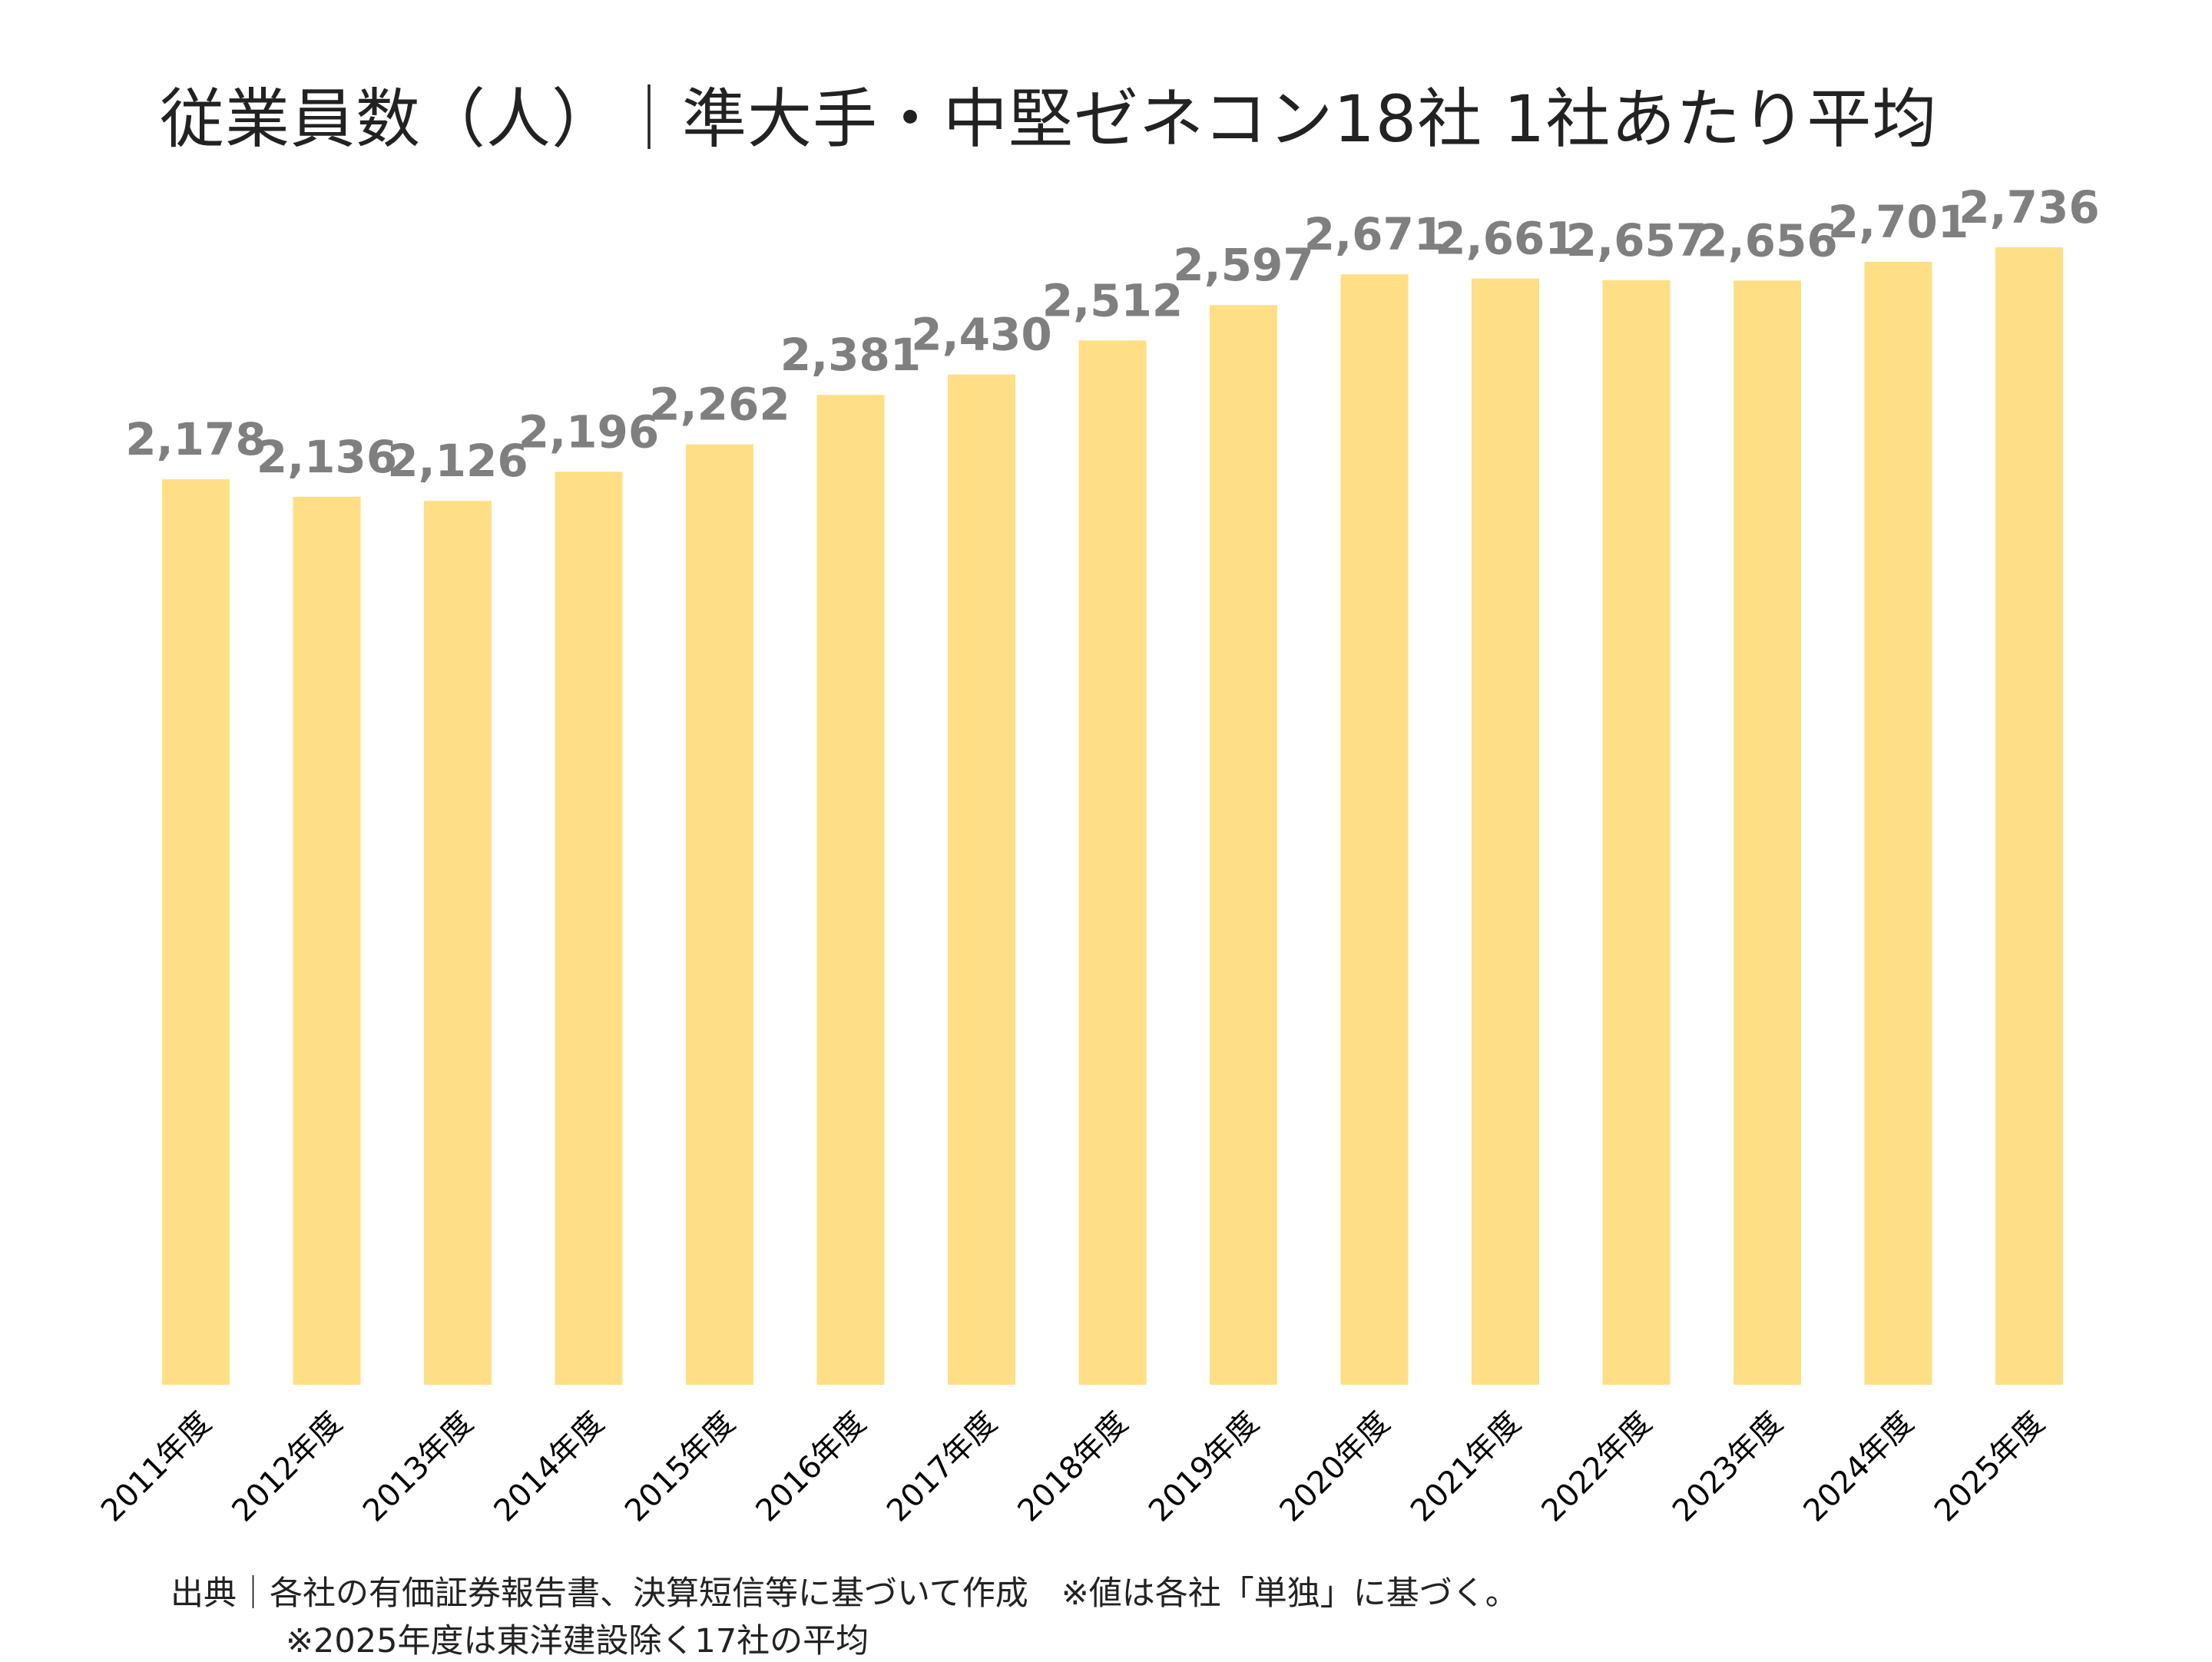  Describe the element at coordinates (2029, 816) in the screenshot. I see `bar-2025年度` at that location.